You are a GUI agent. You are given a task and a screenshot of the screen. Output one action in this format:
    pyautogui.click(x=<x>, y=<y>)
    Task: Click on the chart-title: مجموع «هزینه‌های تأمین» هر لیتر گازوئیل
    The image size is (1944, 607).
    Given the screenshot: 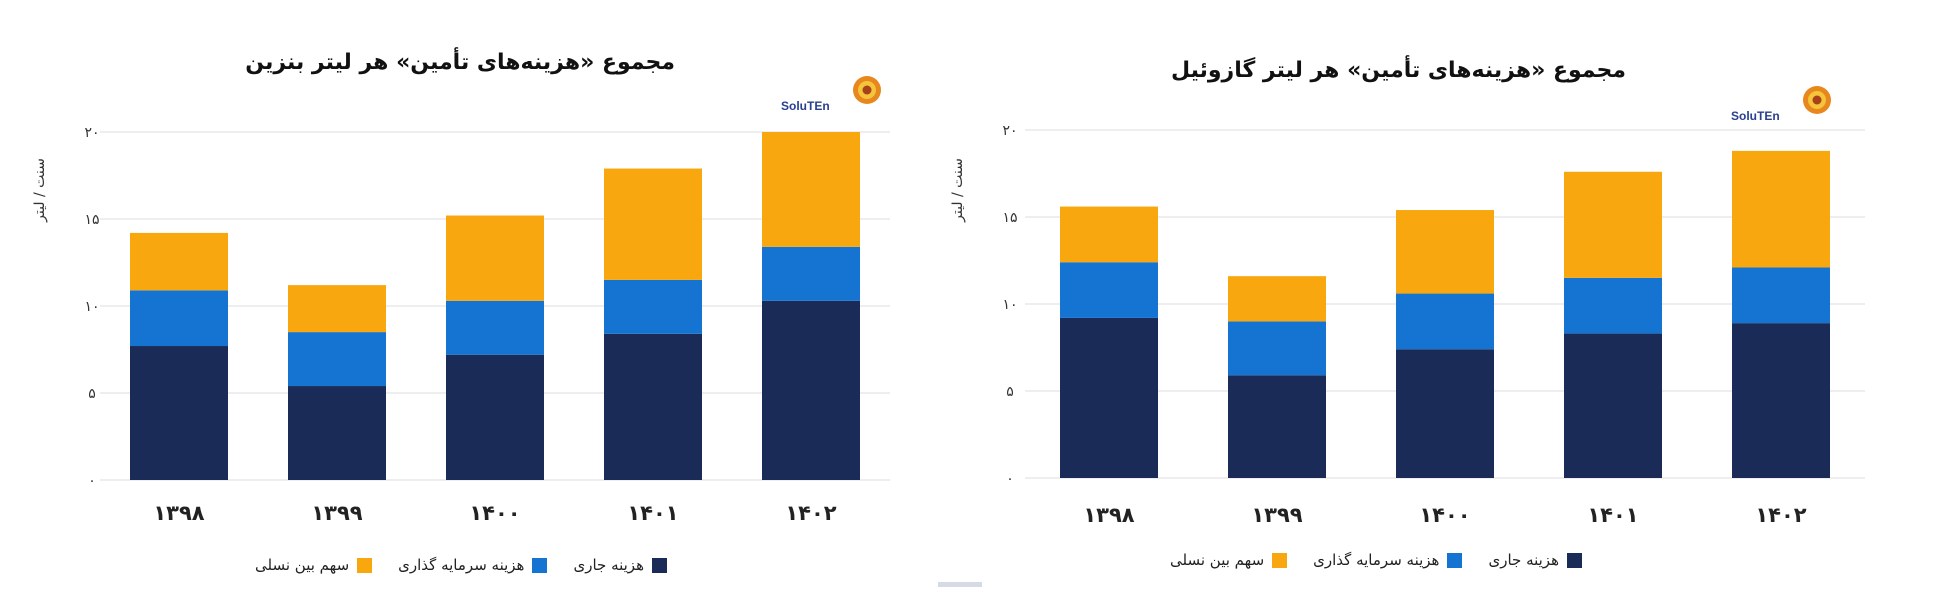 What is the action you would take?
    pyautogui.click(x=1398, y=70)
    